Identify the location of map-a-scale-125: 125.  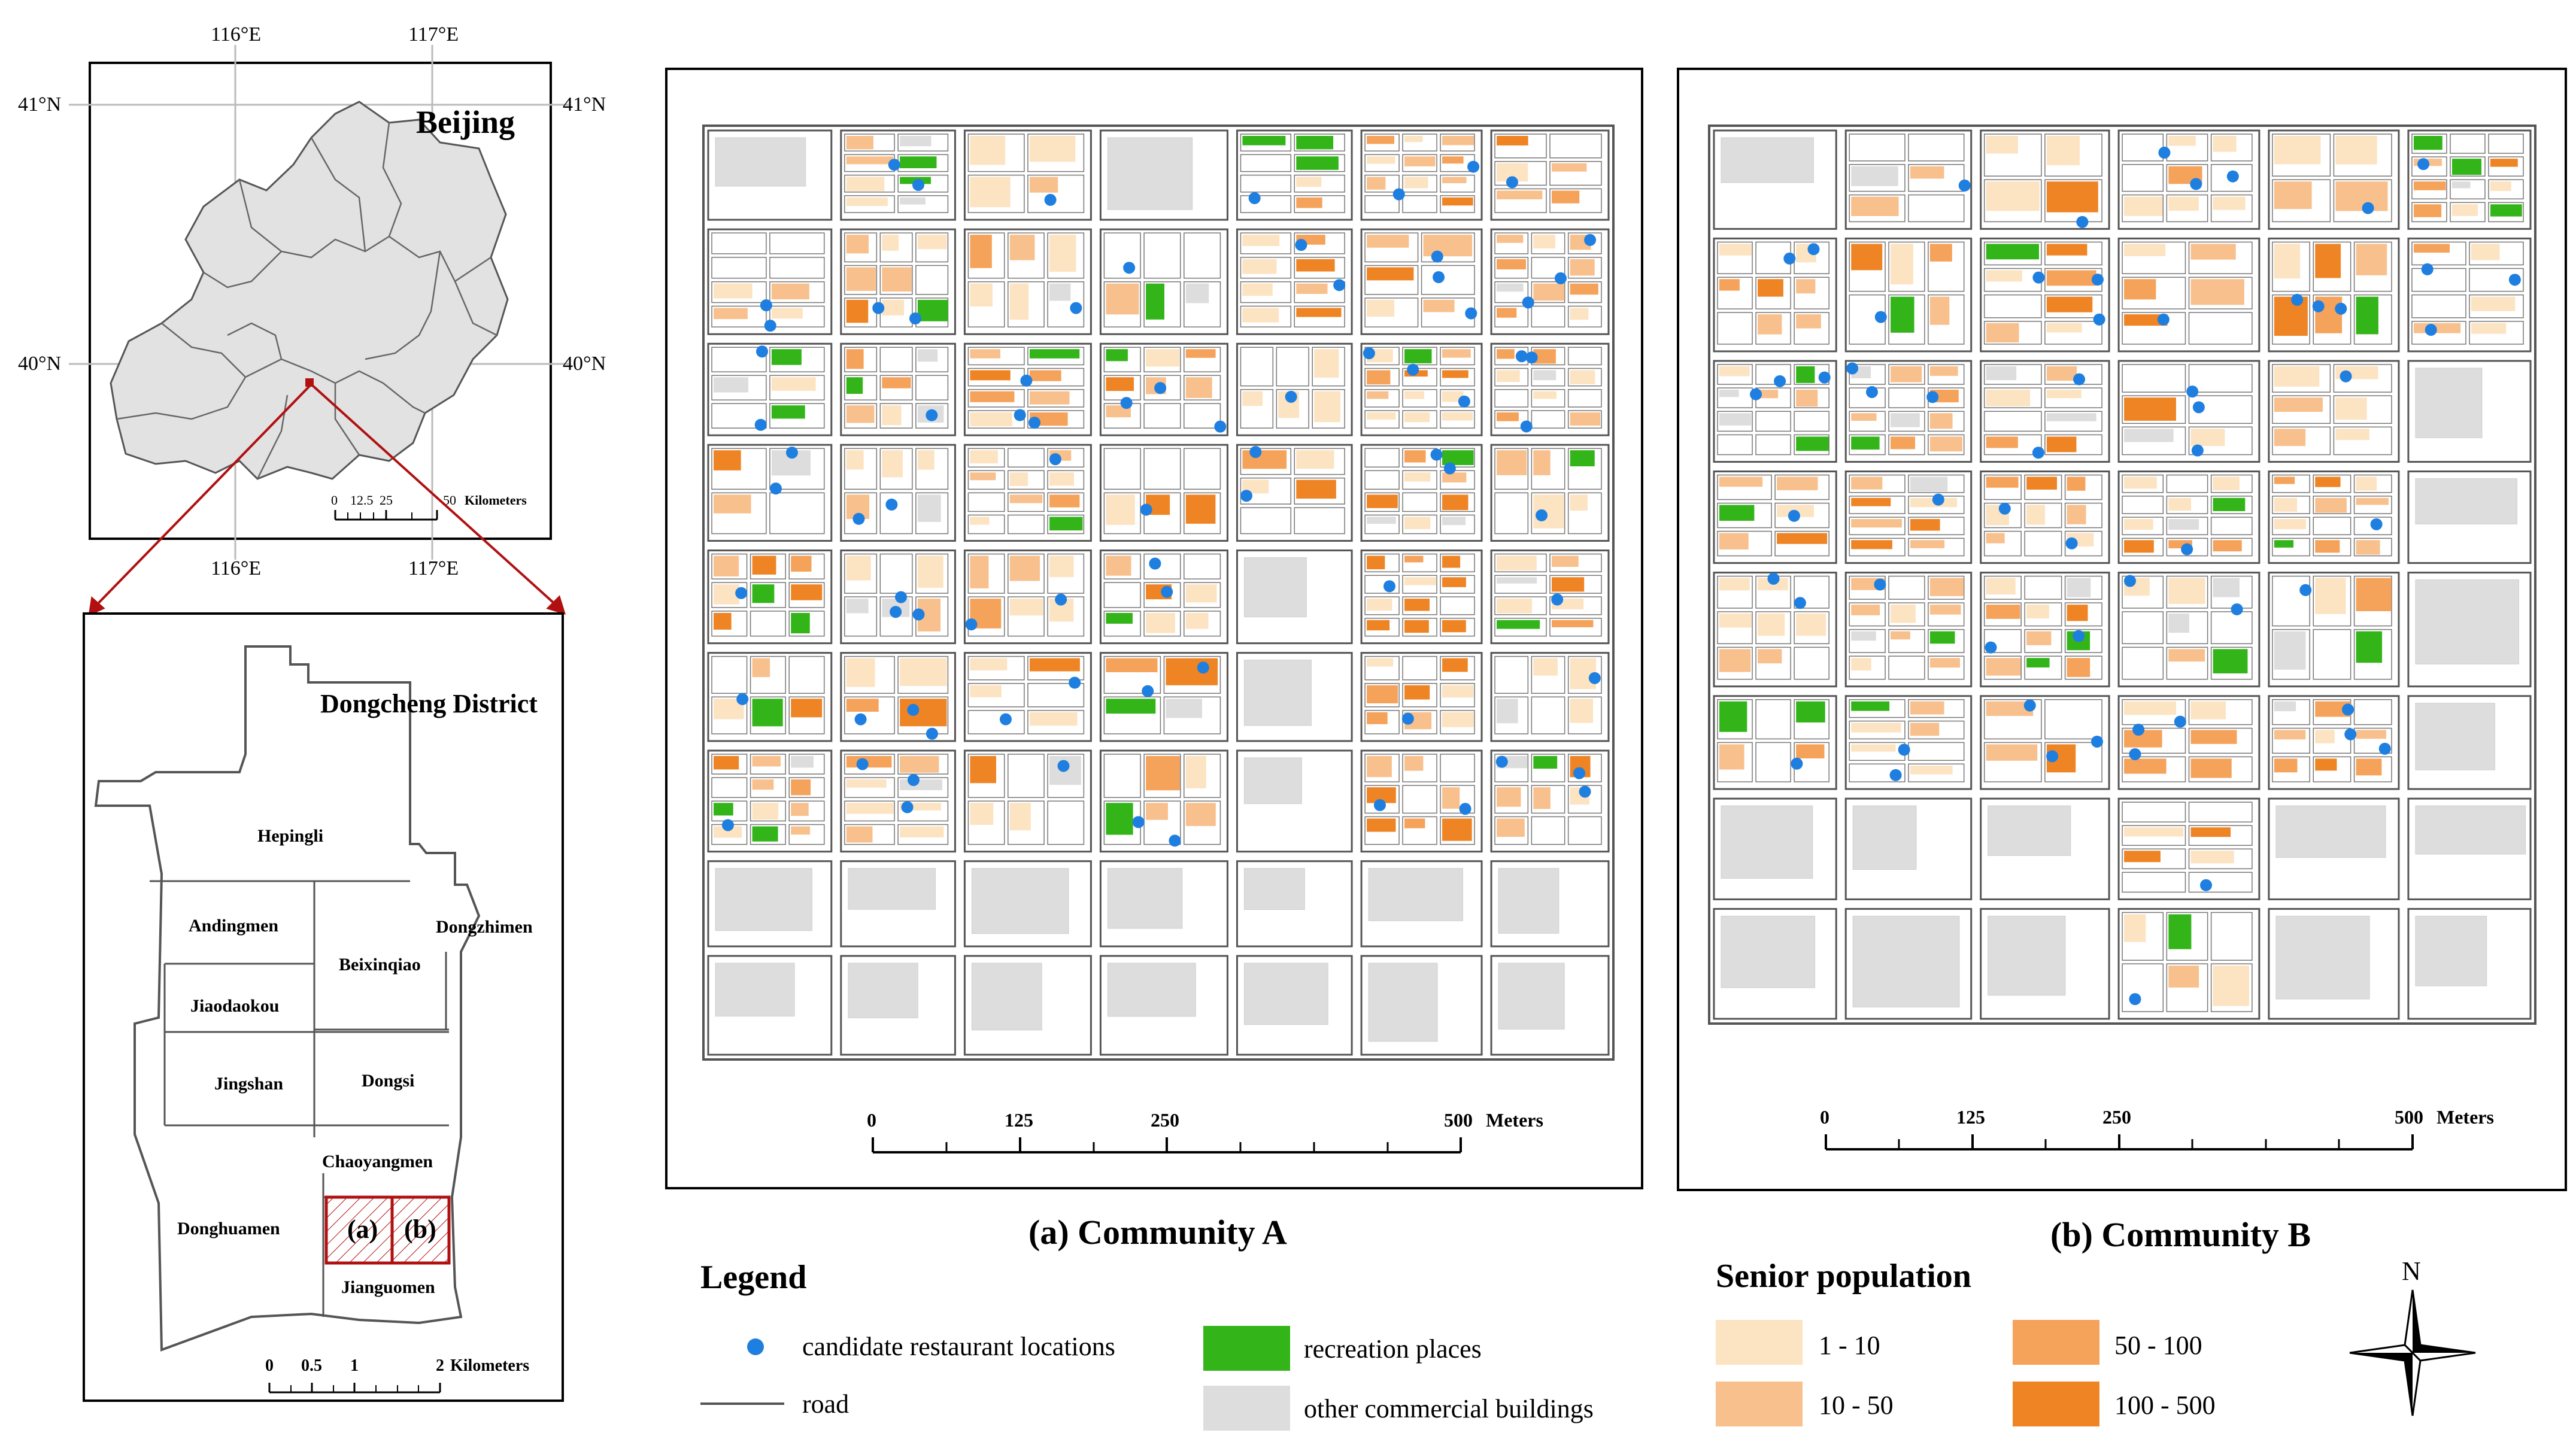
(1019, 1120).